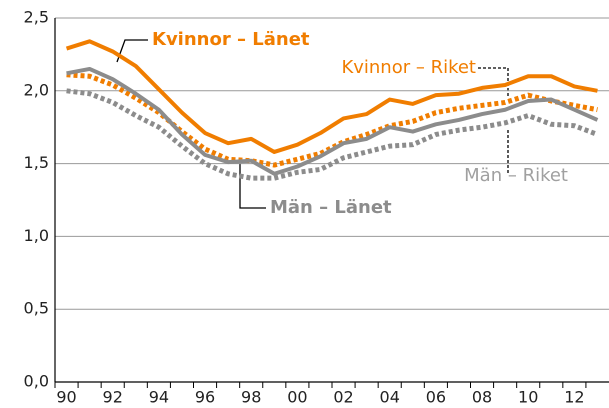  What do you see at coordinates (36, 381) in the screenshot?
I see `y-tick-label: 0,0` at bounding box center [36, 381].